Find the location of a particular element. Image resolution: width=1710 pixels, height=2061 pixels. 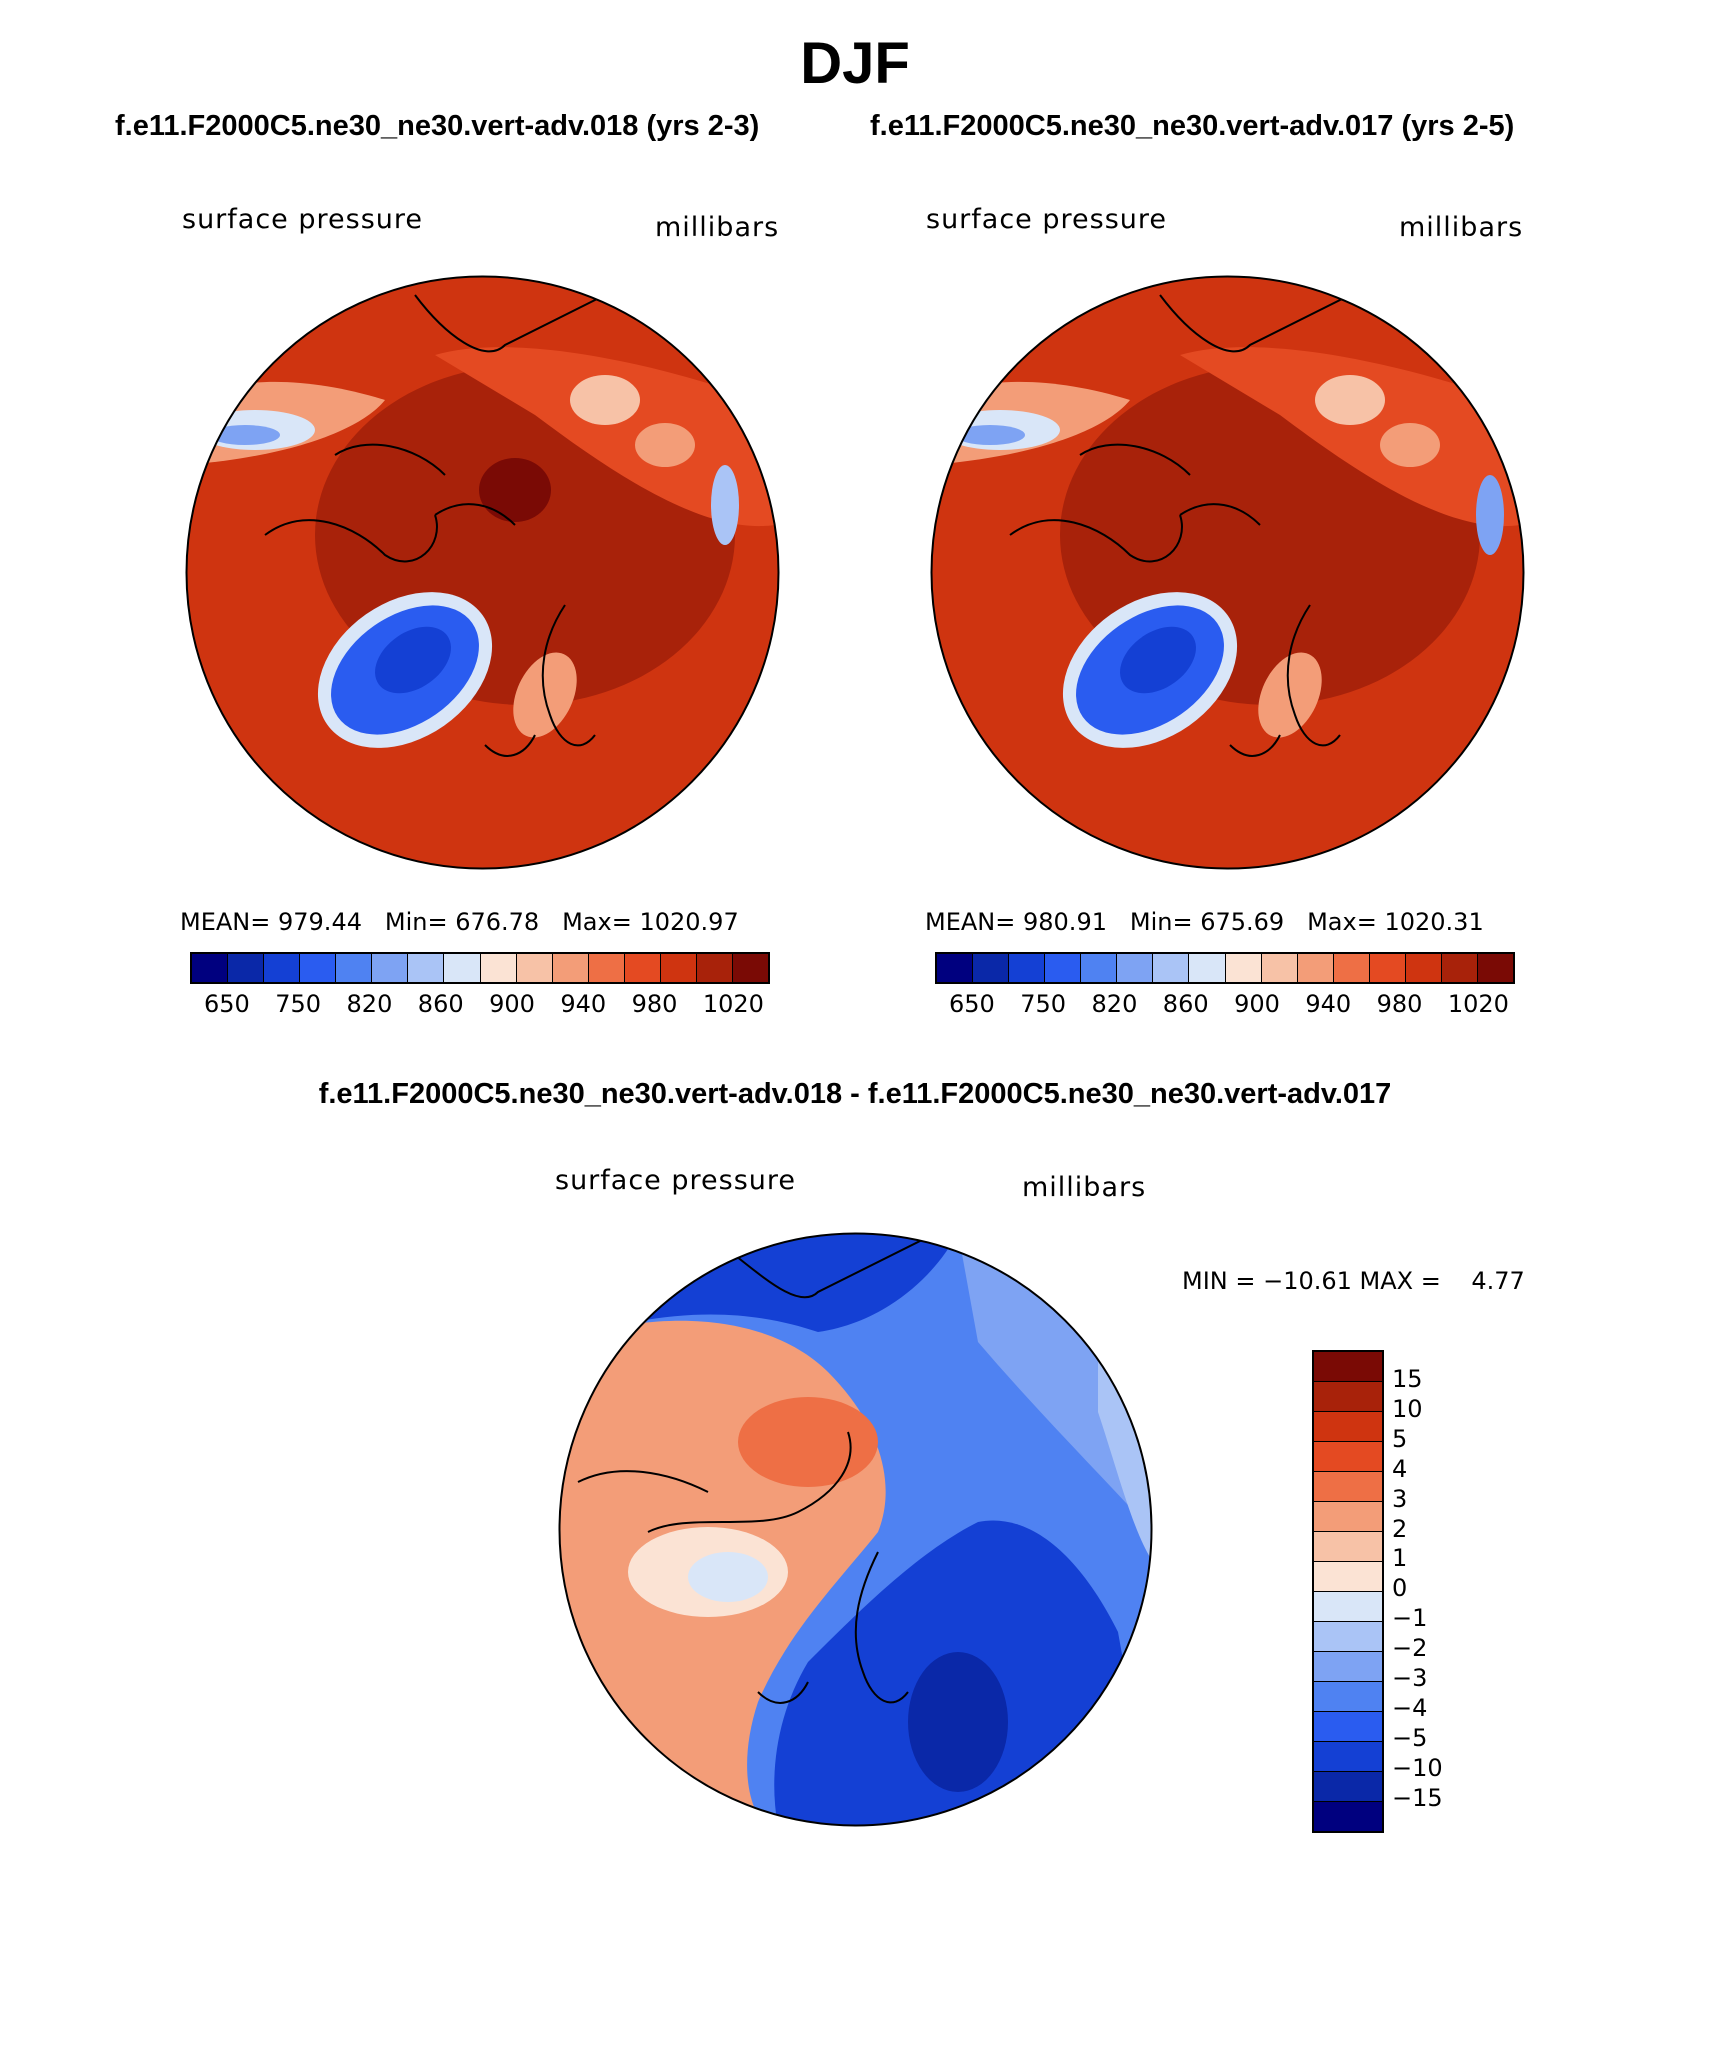

diff-polar-map is located at coordinates (855, 1529).